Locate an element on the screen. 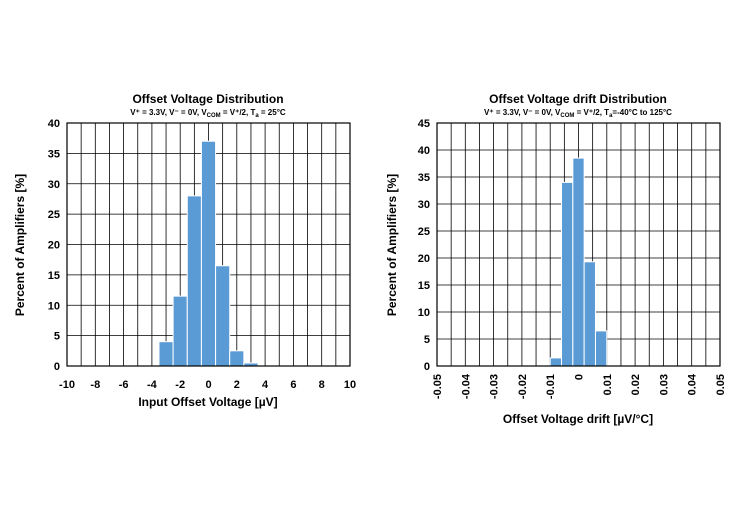  x-axis-label: Offset Voltage drift [µV/°C] is located at coordinates (578, 419).